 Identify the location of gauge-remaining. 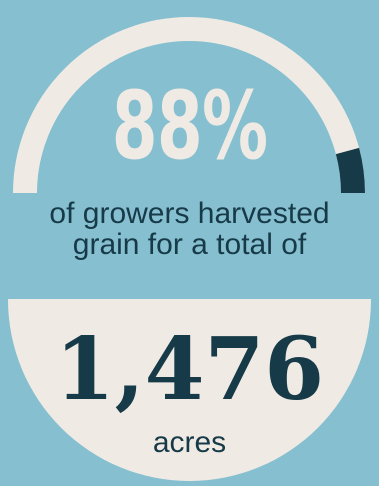
(350, 170).